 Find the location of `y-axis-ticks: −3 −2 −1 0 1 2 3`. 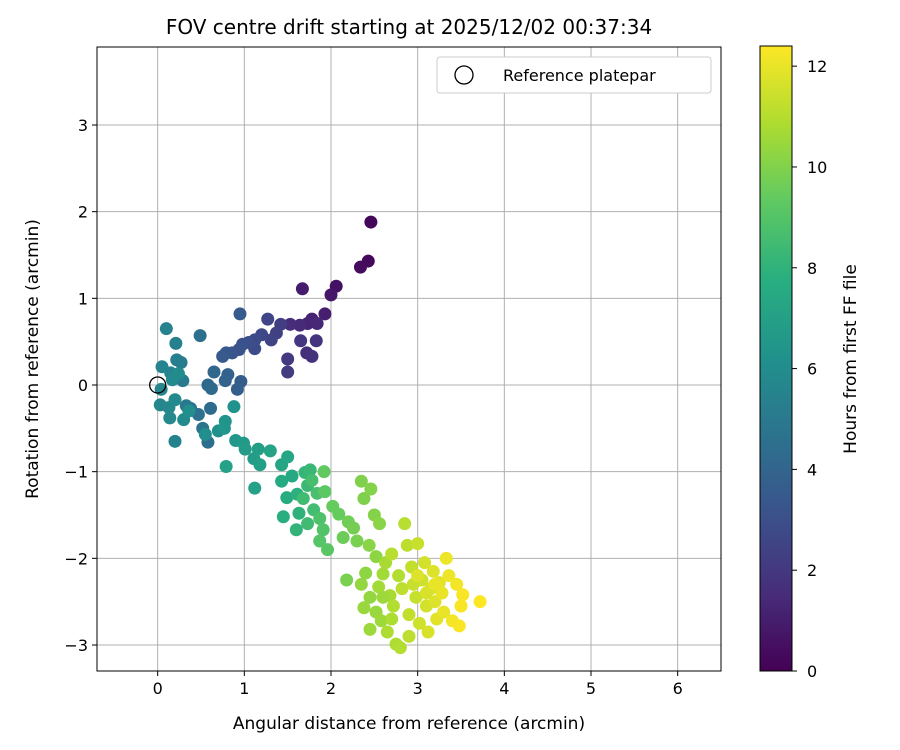

y-axis-ticks: −3 −2 −1 0 1 2 3 is located at coordinates (80, 385).